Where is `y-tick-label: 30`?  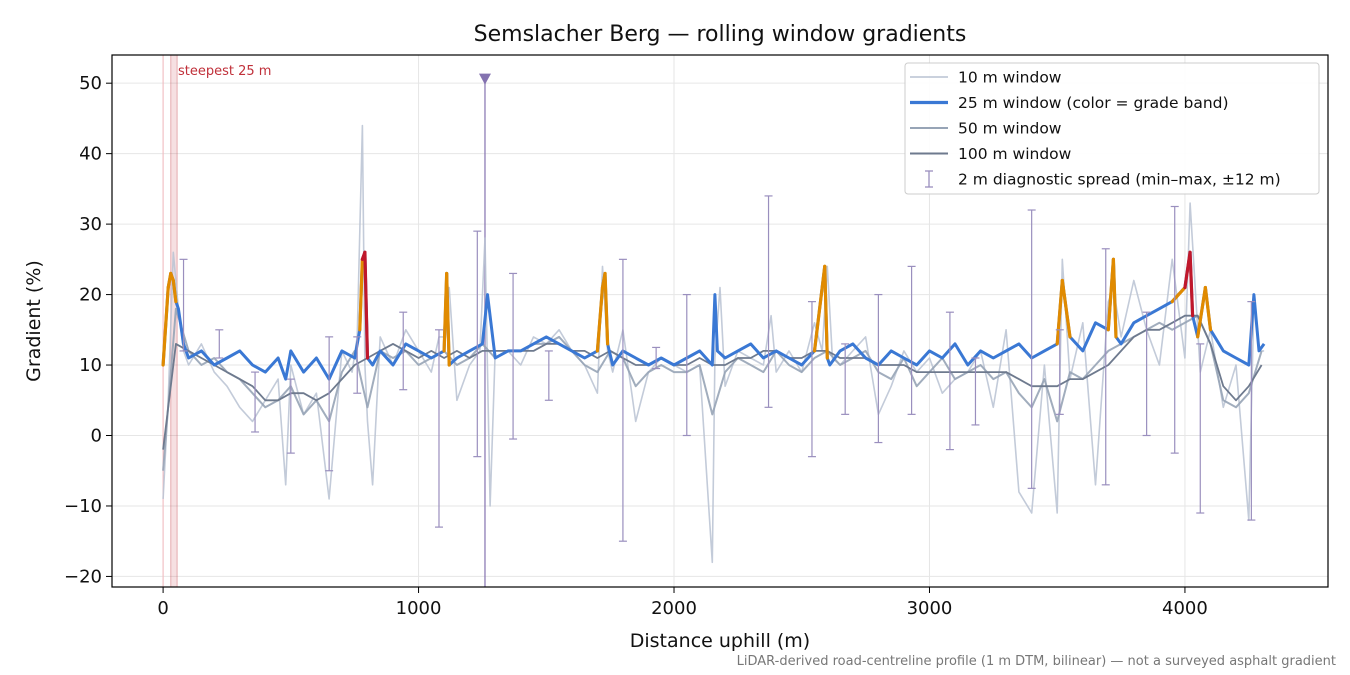
y-tick-label: 30 is located at coordinates (90, 224).